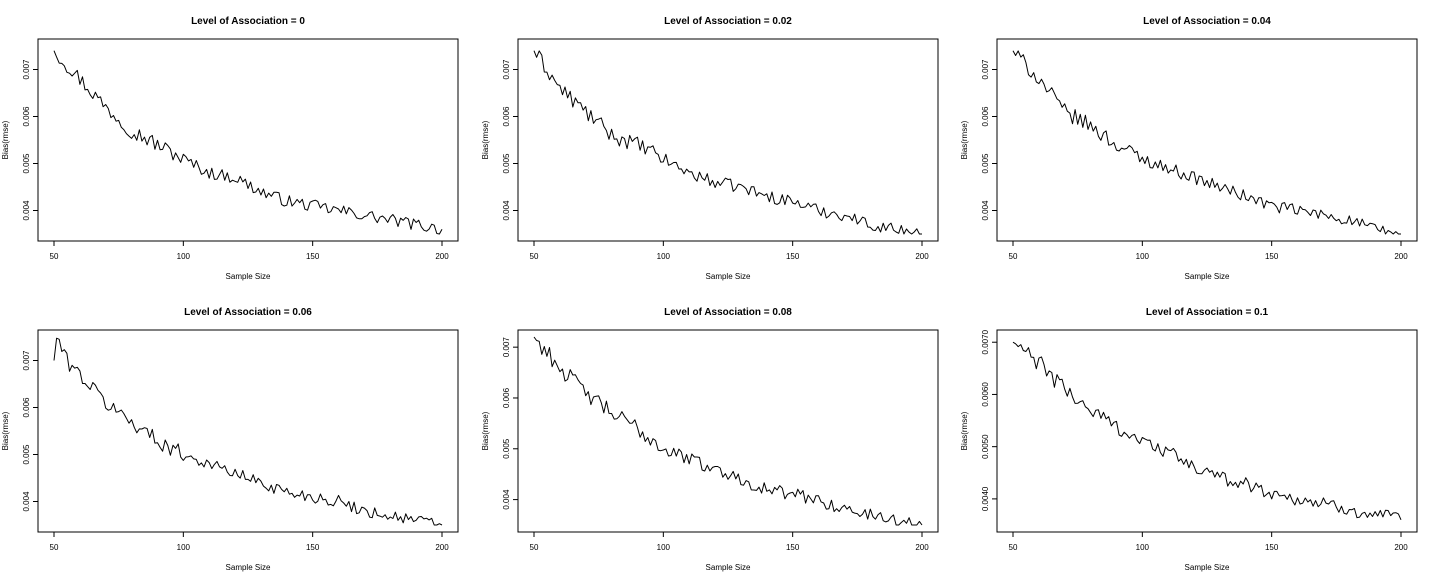  What do you see at coordinates (248, 21) in the screenshot?
I see `chart-title: Level of Association = 0` at bounding box center [248, 21].